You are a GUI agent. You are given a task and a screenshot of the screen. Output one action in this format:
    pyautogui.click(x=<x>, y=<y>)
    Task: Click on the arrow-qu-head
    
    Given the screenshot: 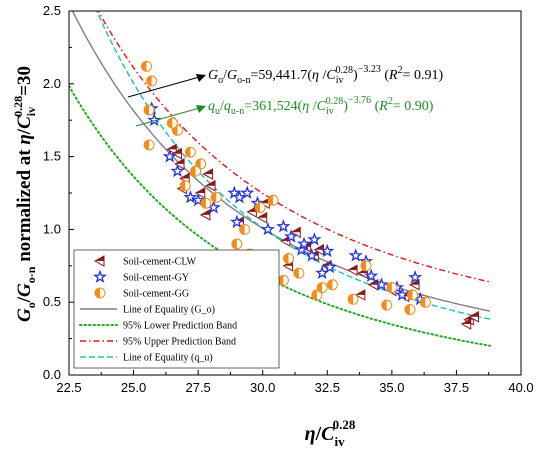 What is the action you would take?
    pyautogui.click(x=201, y=109)
    